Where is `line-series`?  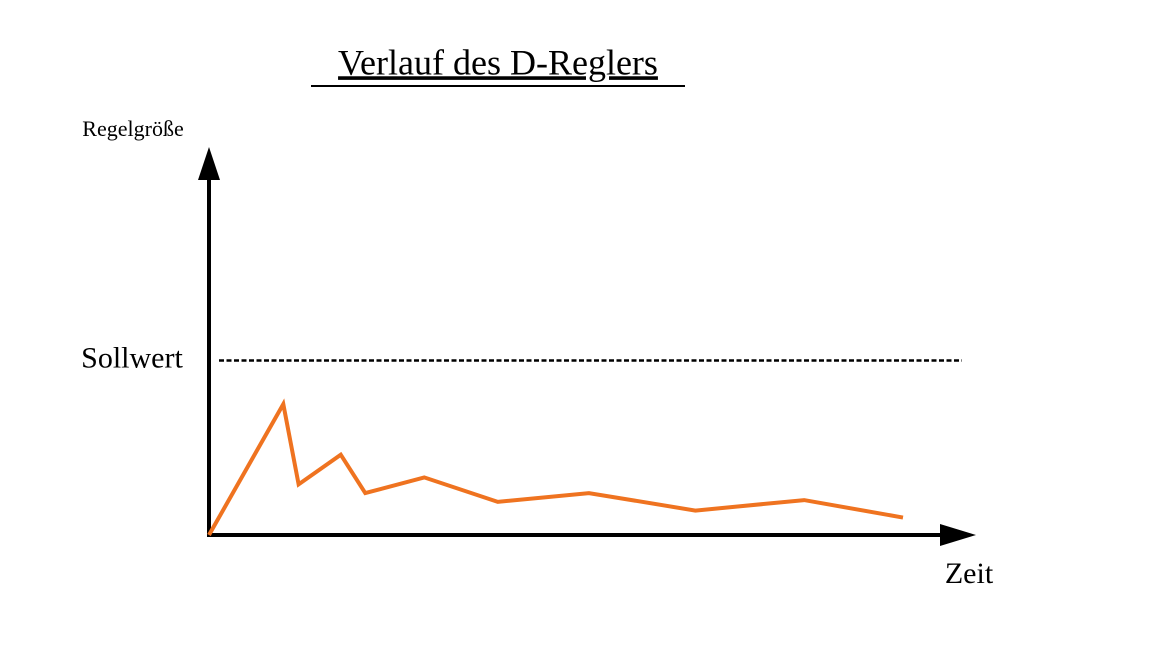
line-series is located at coordinates (555, 467).